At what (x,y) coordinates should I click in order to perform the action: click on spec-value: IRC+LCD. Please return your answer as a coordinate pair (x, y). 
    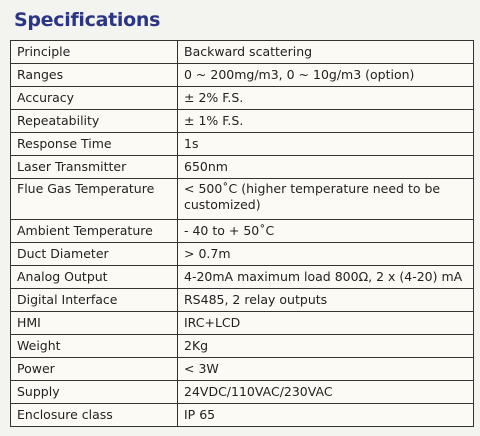
    Looking at the image, I should click on (325, 323).